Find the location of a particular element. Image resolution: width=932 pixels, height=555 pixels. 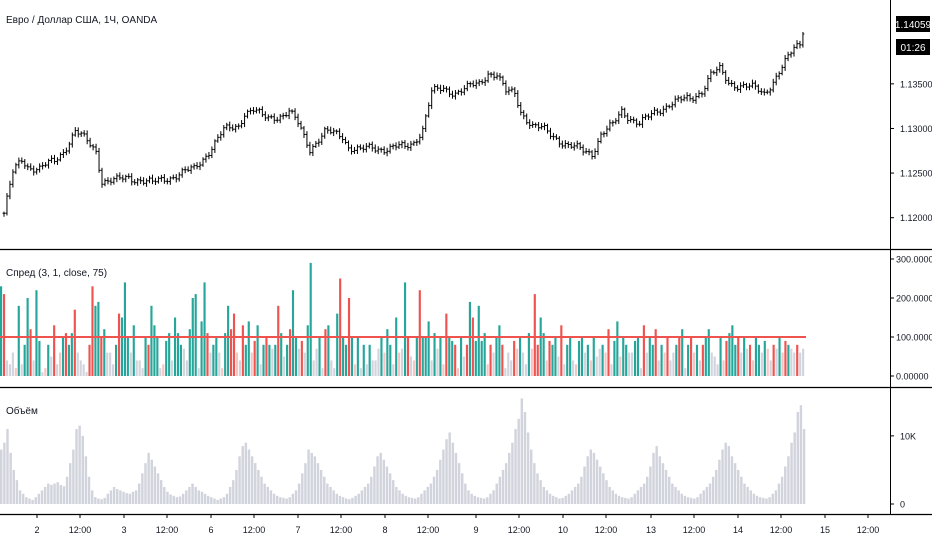

time-tick-label: 6 is located at coordinates (210, 530).